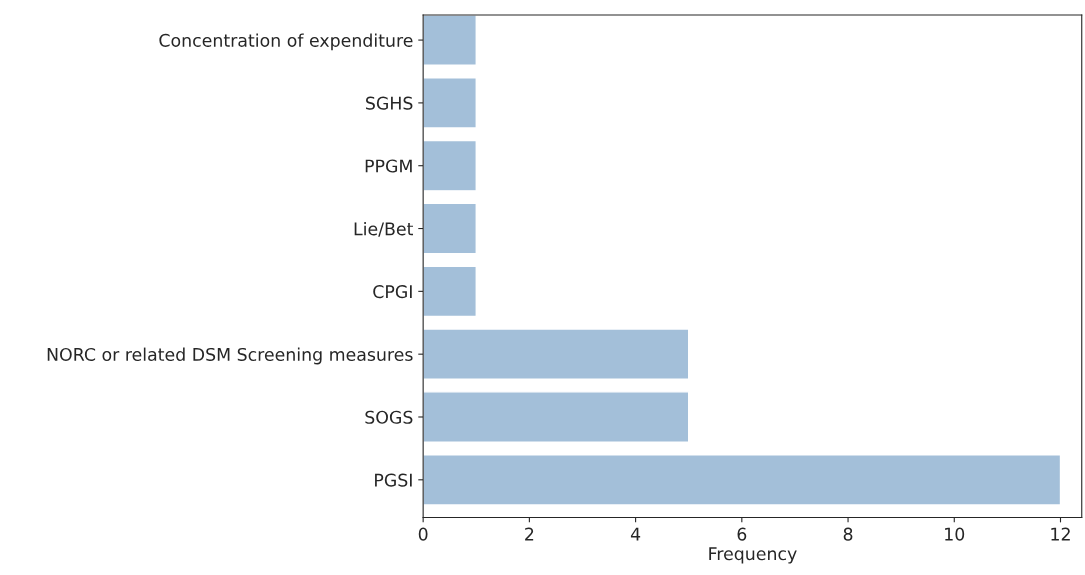  I want to click on y-tick-label: Concentration of expenditure, so click(286, 42).